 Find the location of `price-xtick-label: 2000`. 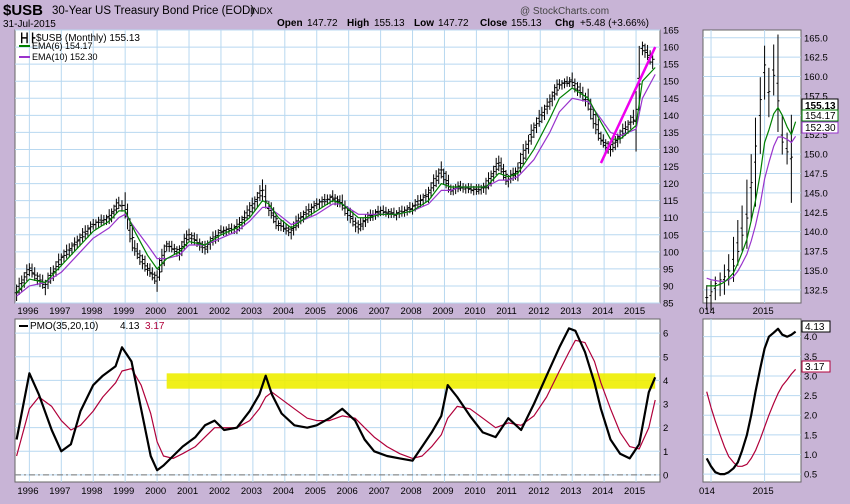

price-xtick-label: 2000 is located at coordinates (155, 311).